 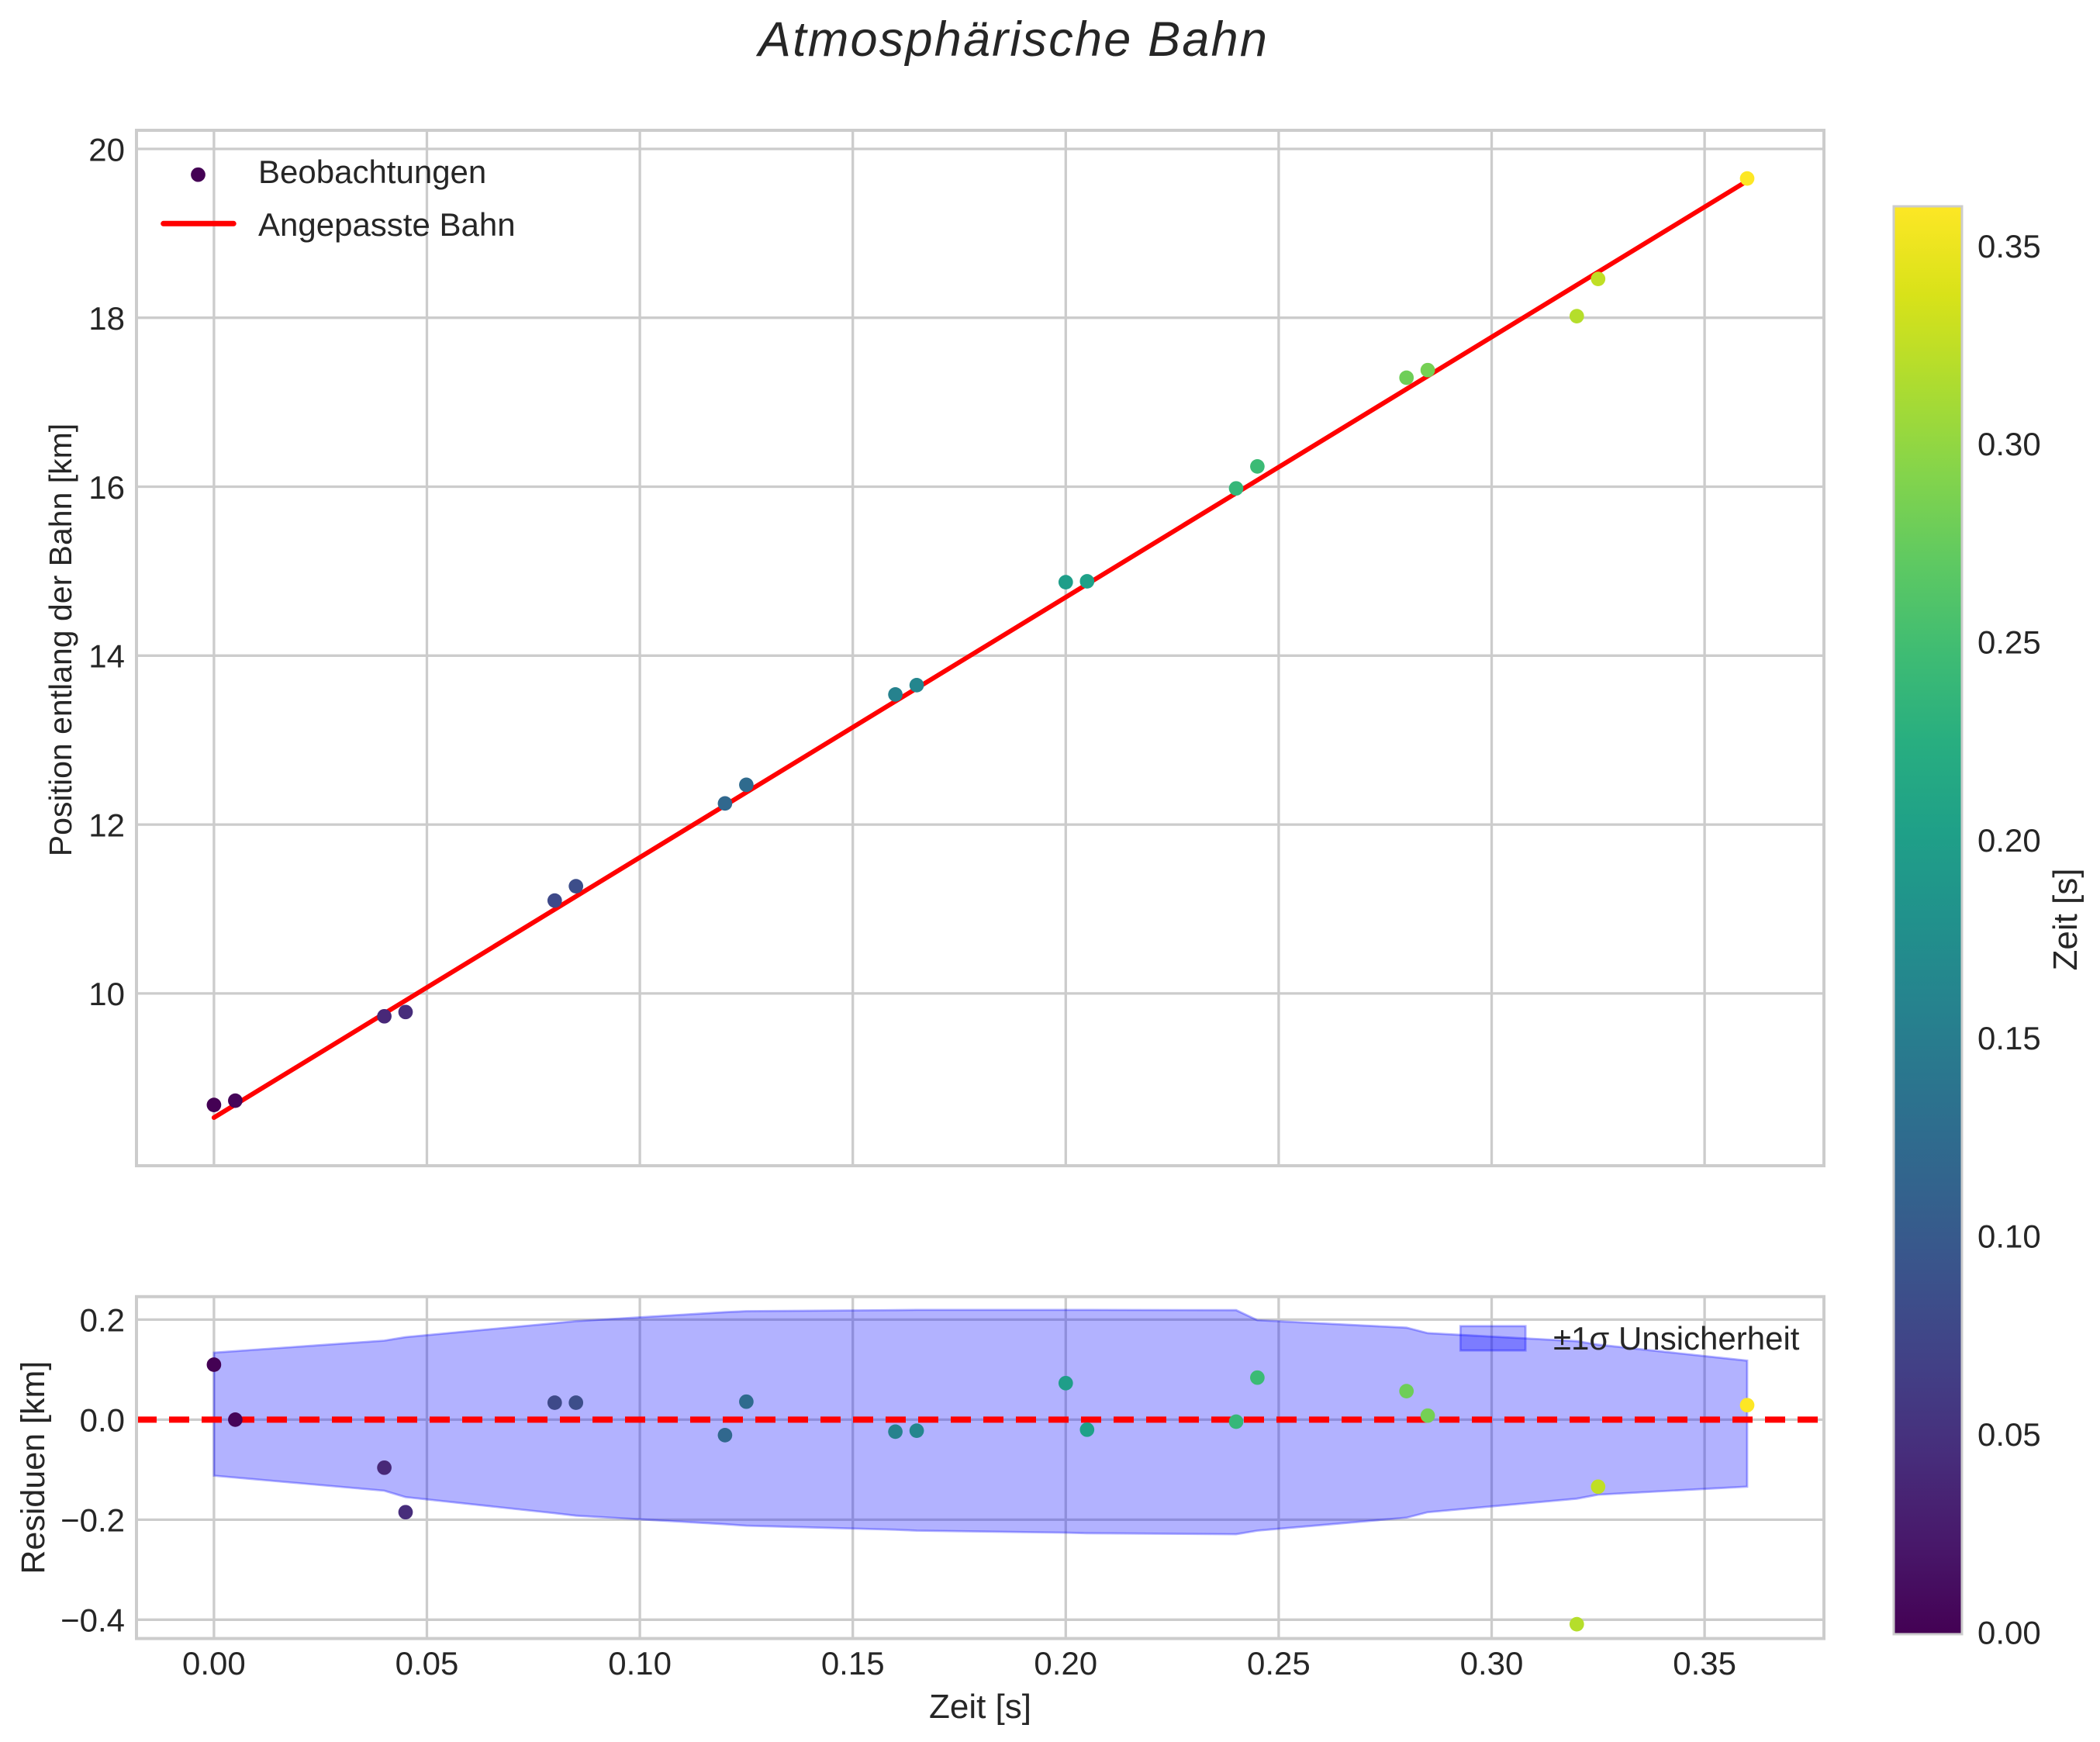 I want to click on svg-text: 10, so click(x=106, y=994).